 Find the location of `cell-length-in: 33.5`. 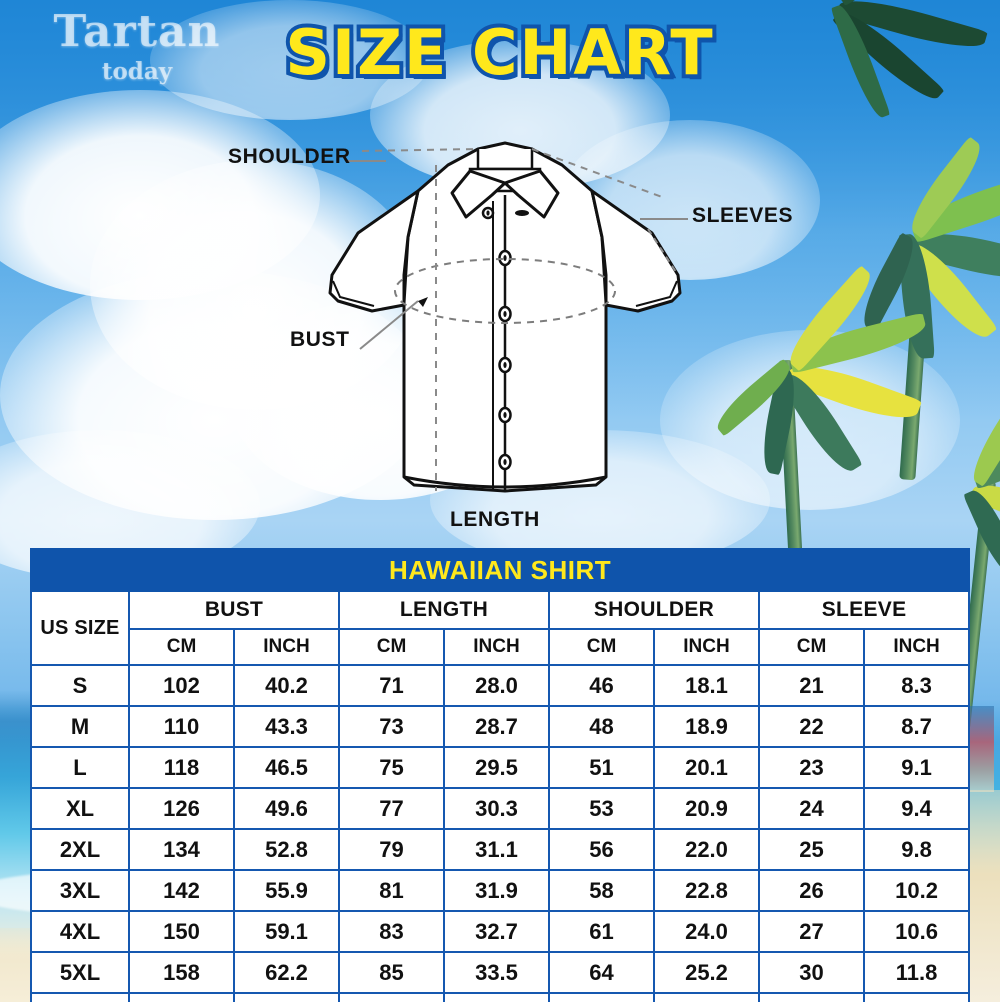

cell-length-in: 33.5 is located at coordinates (496, 972).